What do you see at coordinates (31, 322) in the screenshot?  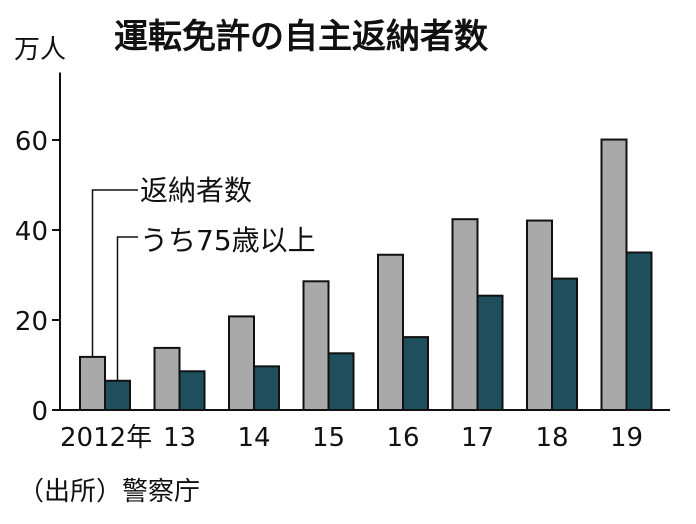 I see `y-tick-label: 20` at bounding box center [31, 322].